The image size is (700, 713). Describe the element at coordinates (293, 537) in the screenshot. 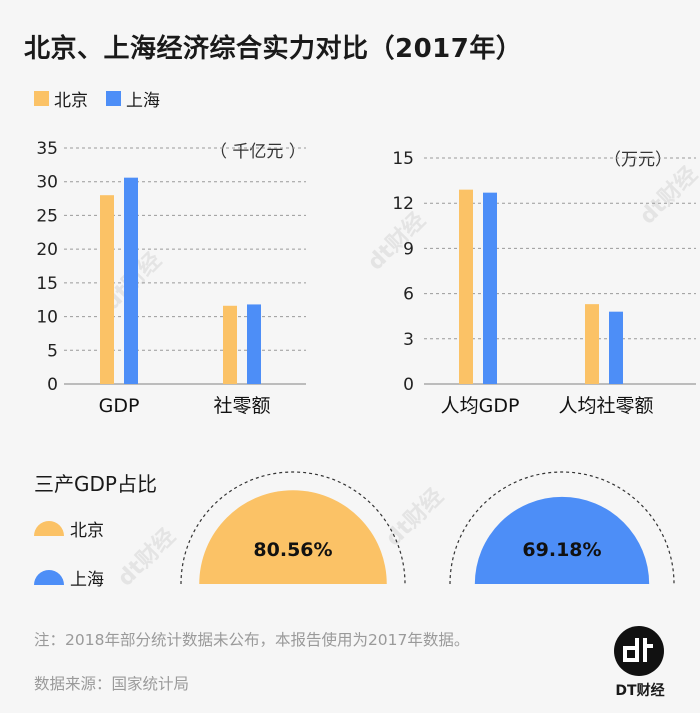

I see `semicircle-beijing` at that location.